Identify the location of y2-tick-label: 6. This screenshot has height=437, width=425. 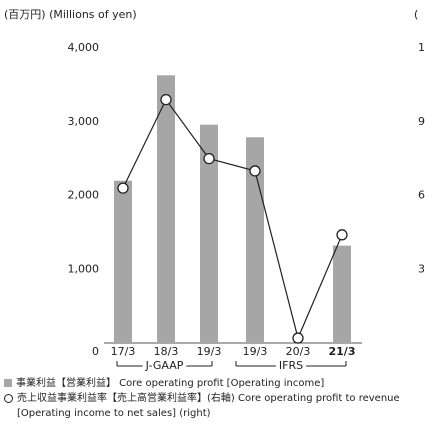
(421, 195).